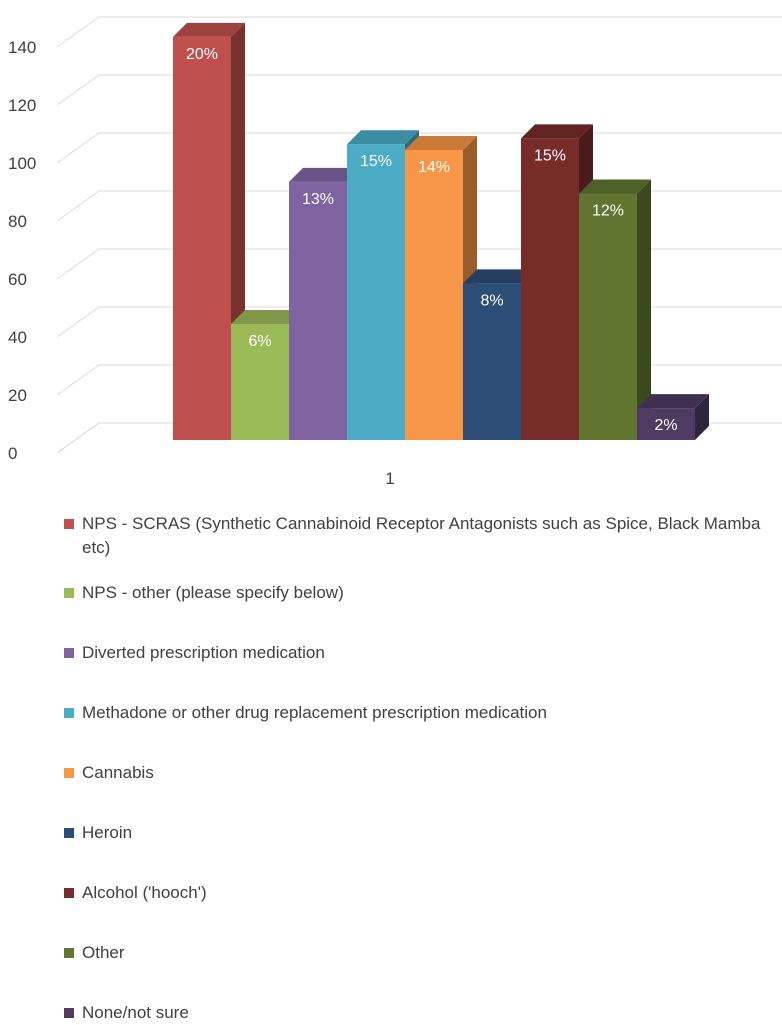 The image size is (782, 1025). What do you see at coordinates (107, 832) in the screenshot?
I see `legend-label: Heroin` at bounding box center [107, 832].